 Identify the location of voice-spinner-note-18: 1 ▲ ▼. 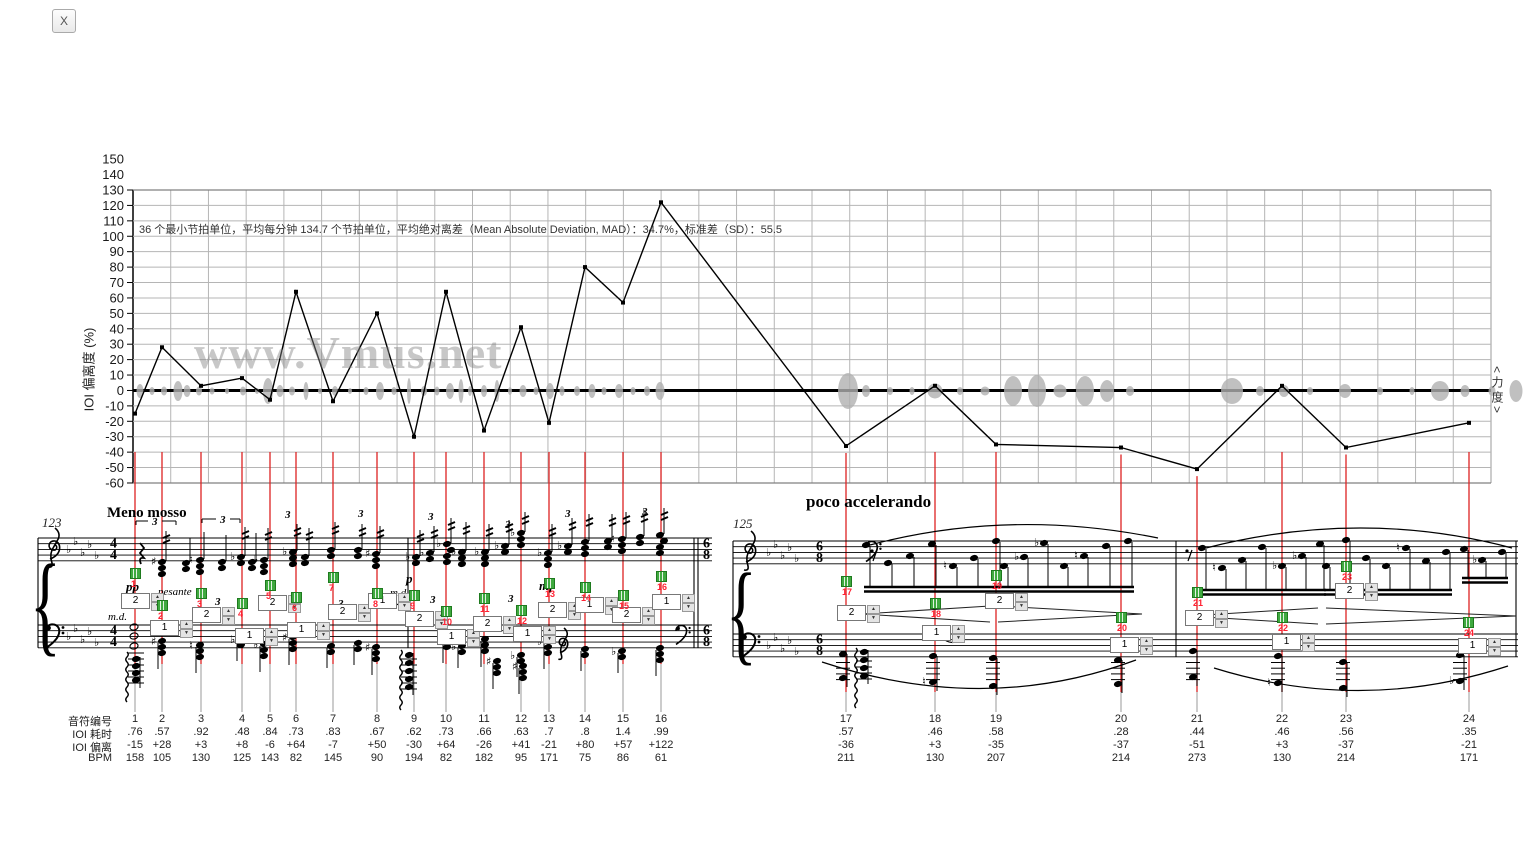
(943, 634).